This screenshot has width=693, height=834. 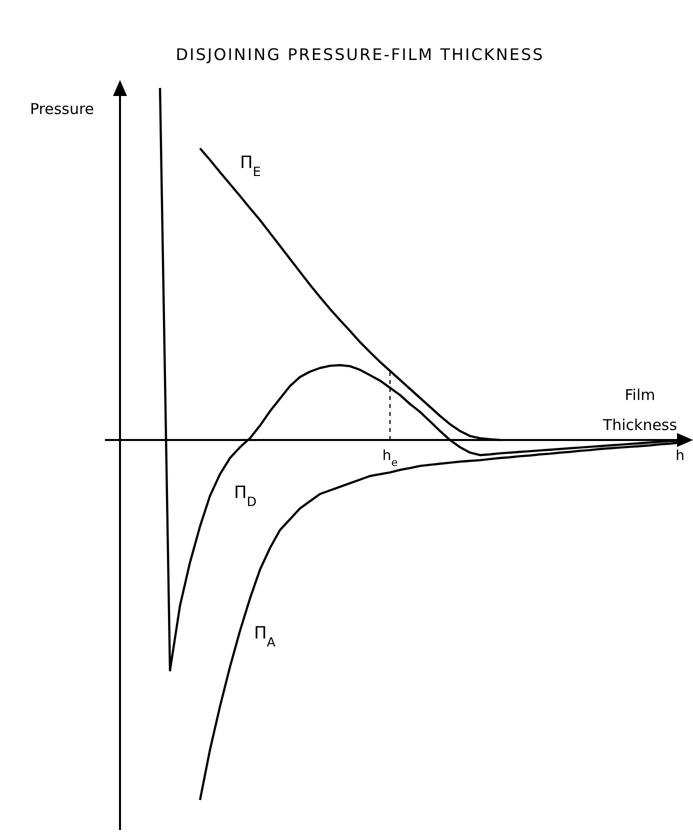 I want to click on x-tick-label: h, so click(x=680, y=456).